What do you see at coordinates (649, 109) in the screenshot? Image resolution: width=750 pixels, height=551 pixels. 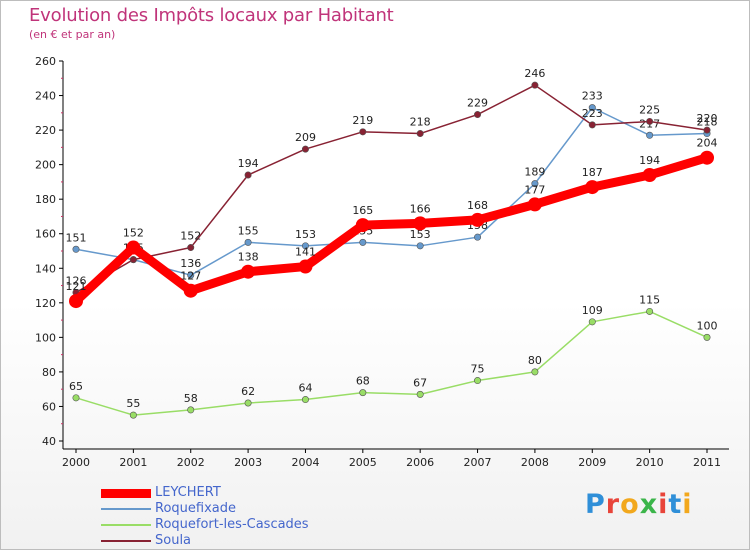 I see `data-label: 225` at bounding box center [649, 109].